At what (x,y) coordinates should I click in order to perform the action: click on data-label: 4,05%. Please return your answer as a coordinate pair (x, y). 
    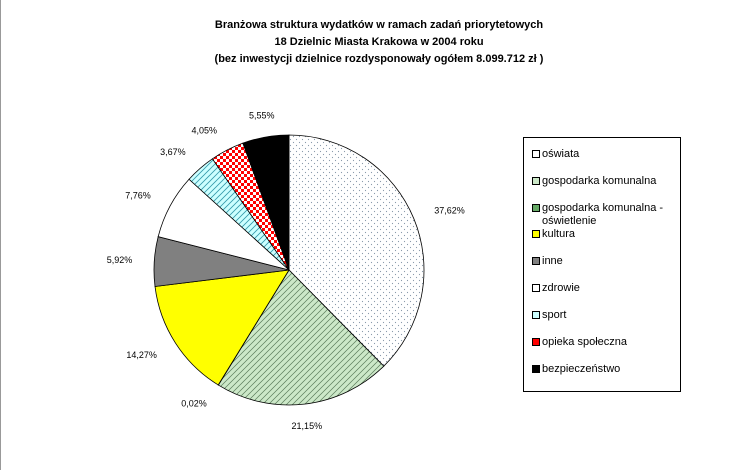
    Looking at the image, I should click on (205, 130).